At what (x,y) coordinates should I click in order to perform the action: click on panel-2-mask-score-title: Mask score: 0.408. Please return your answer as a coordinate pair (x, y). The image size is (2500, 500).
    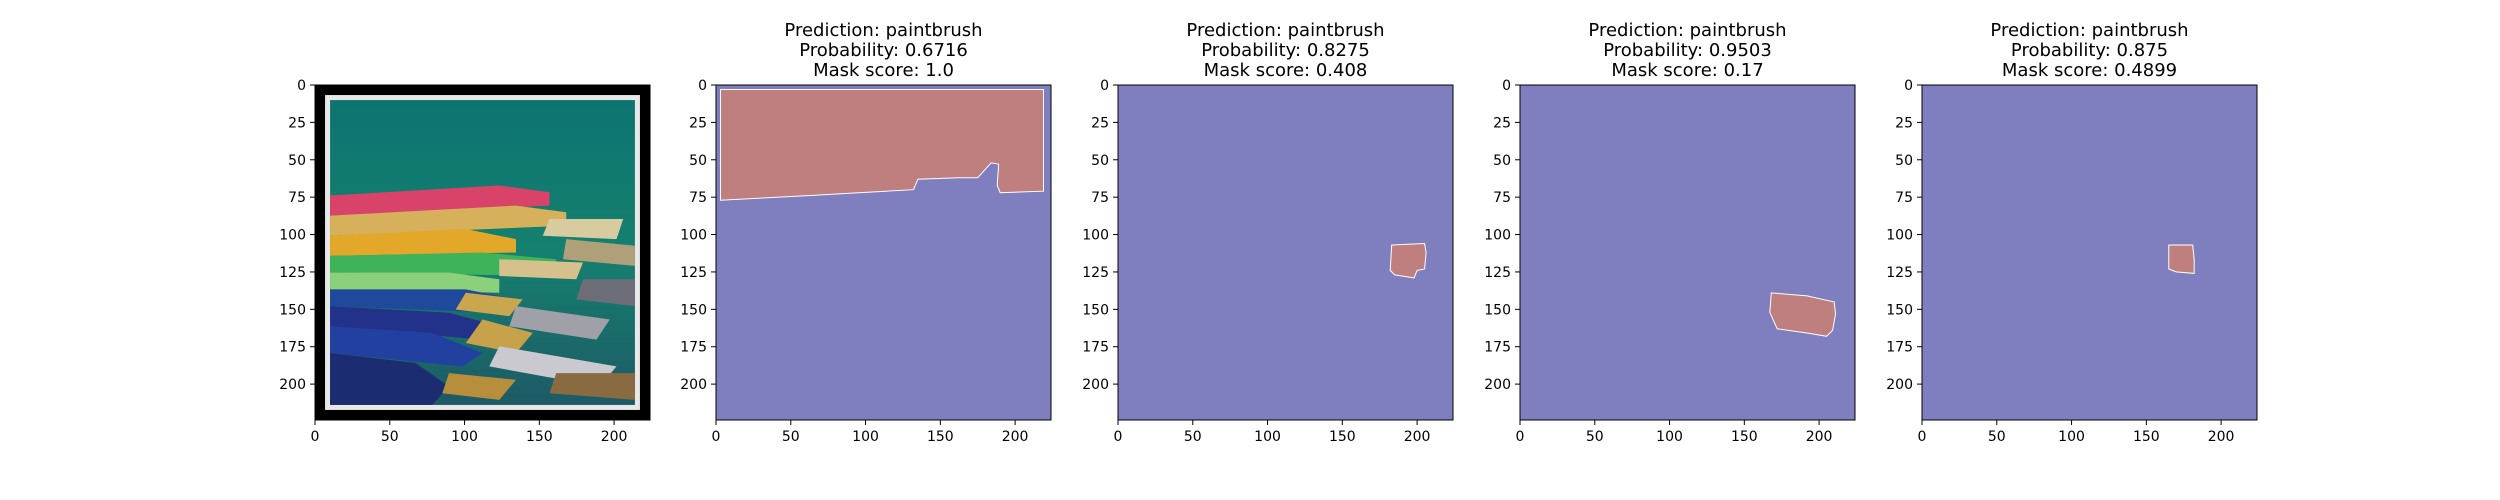
    Looking at the image, I should click on (1286, 70).